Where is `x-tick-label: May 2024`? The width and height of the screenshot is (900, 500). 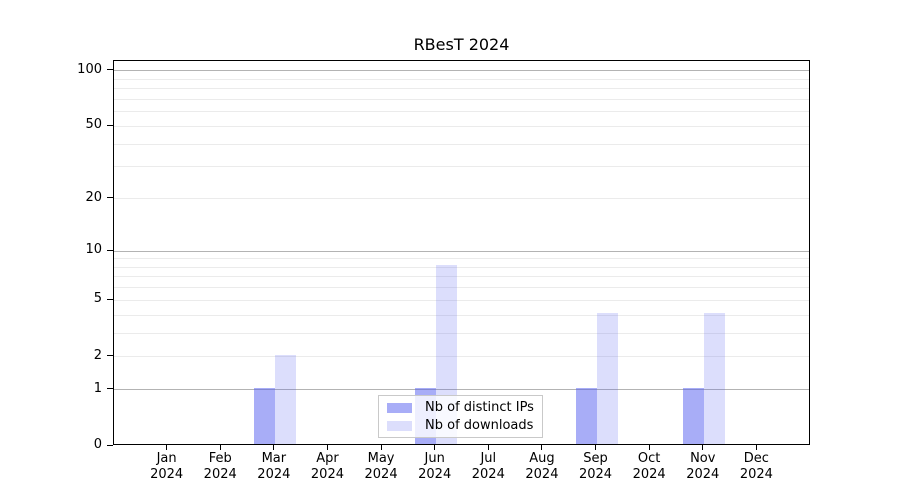
x-tick-label: May 2024 is located at coordinates (381, 467).